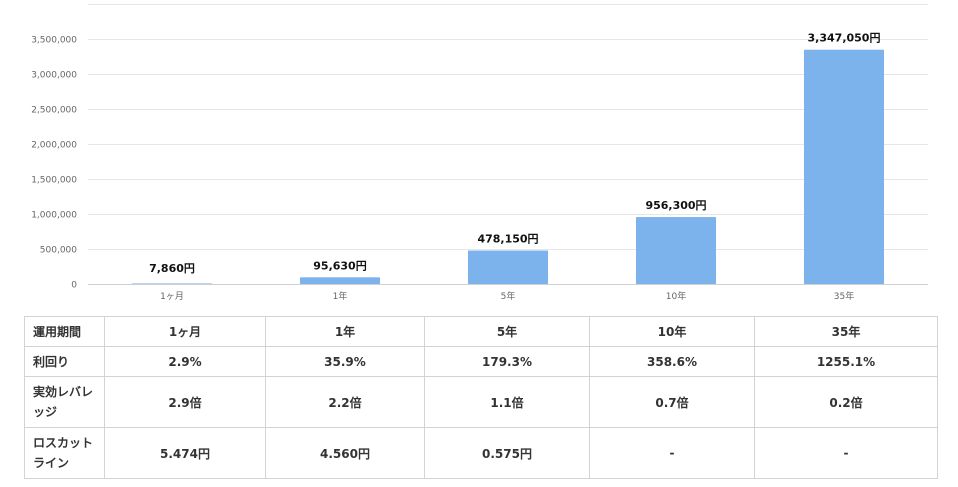 The image size is (958, 487). I want to click on table-cell: 0.7倍, so click(672, 402).